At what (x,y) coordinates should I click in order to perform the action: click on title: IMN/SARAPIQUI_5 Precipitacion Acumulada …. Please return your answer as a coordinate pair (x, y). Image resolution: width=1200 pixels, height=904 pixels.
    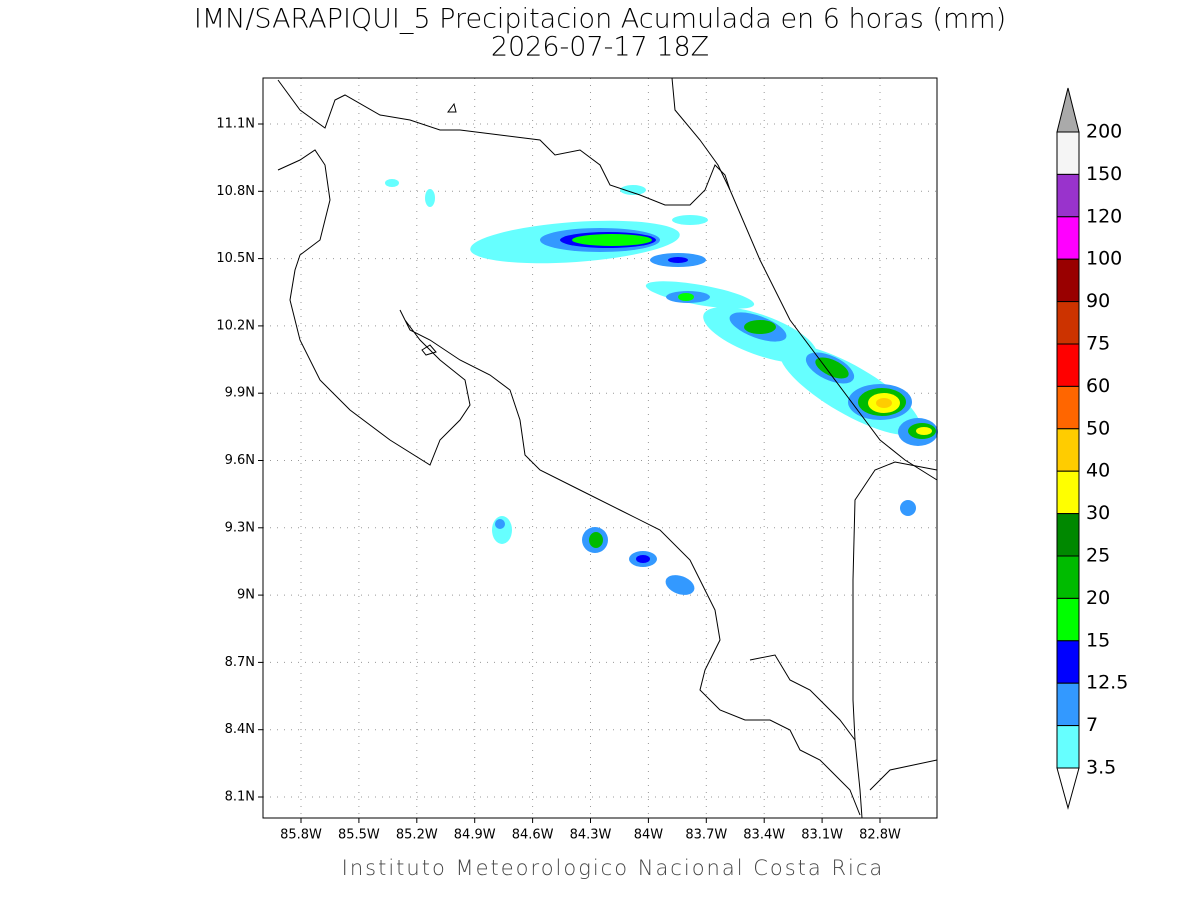
    Looking at the image, I should click on (600, 19).